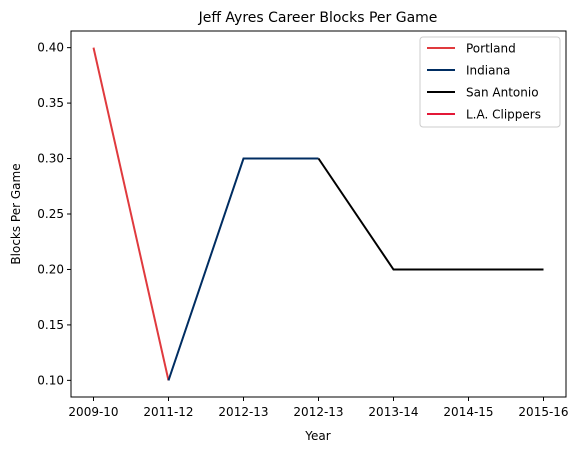 The image size is (579, 457). Describe the element at coordinates (503, 115) in the screenshot. I see `legend-label: L.A. Clippers` at that location.